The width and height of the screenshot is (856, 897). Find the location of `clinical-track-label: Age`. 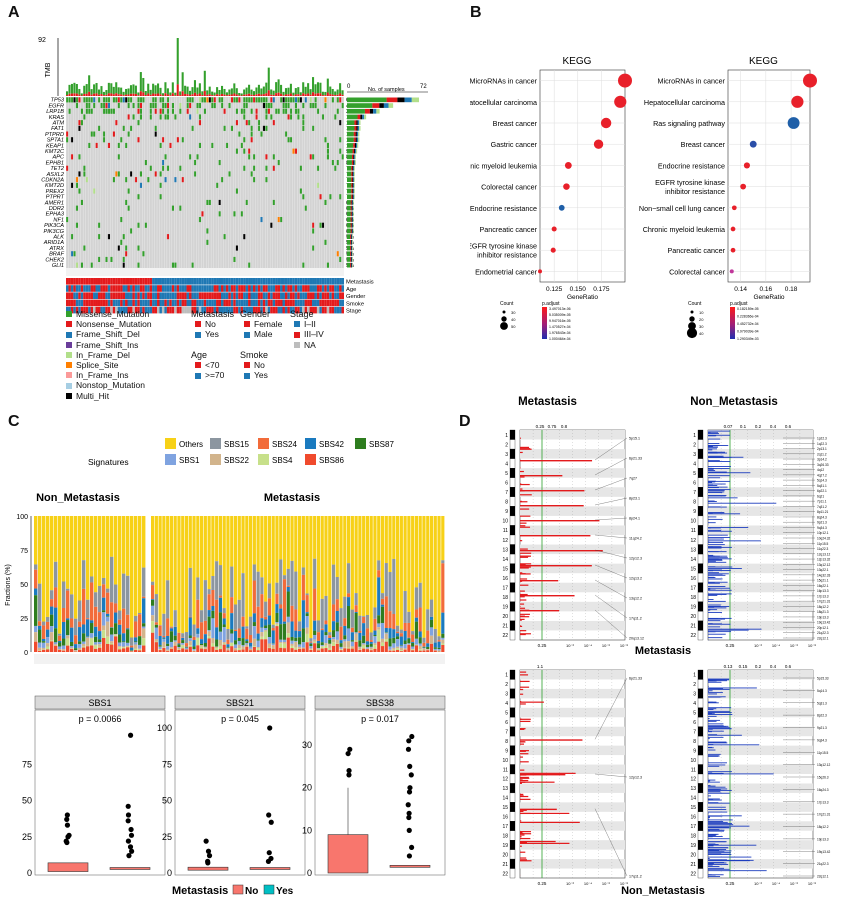

clinical-track-label: Age is located at coordinates (351, 290).